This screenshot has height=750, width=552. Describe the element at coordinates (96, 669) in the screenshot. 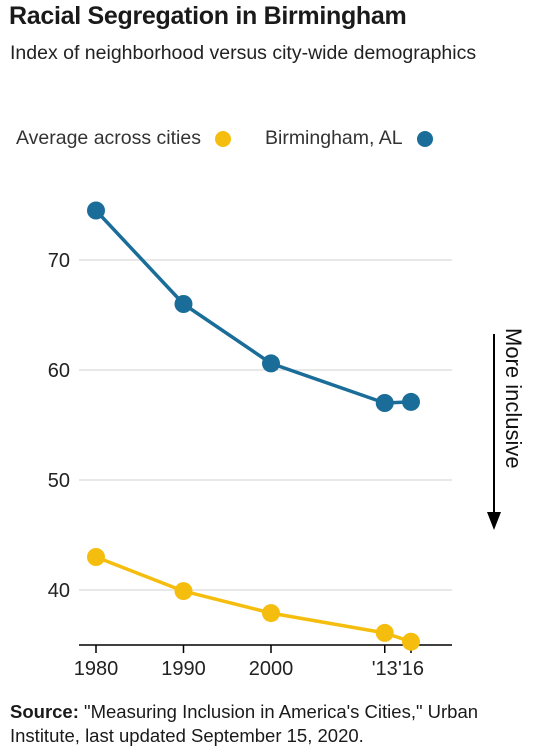

I see `x-tick-label-0: 1980` at that location.